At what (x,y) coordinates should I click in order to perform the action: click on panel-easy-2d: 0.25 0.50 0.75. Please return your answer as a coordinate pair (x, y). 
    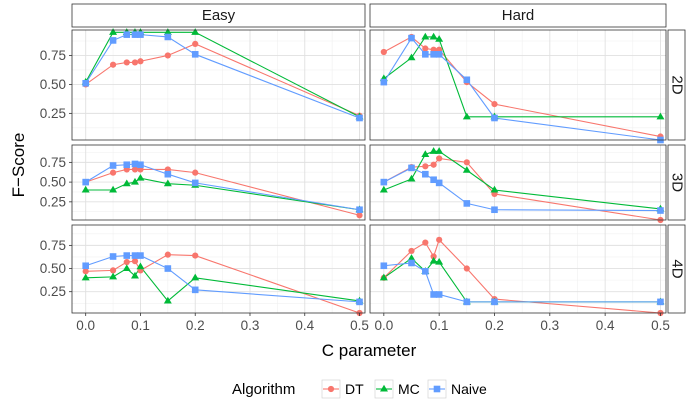
    Looking at the image, I should click on (203, 84).